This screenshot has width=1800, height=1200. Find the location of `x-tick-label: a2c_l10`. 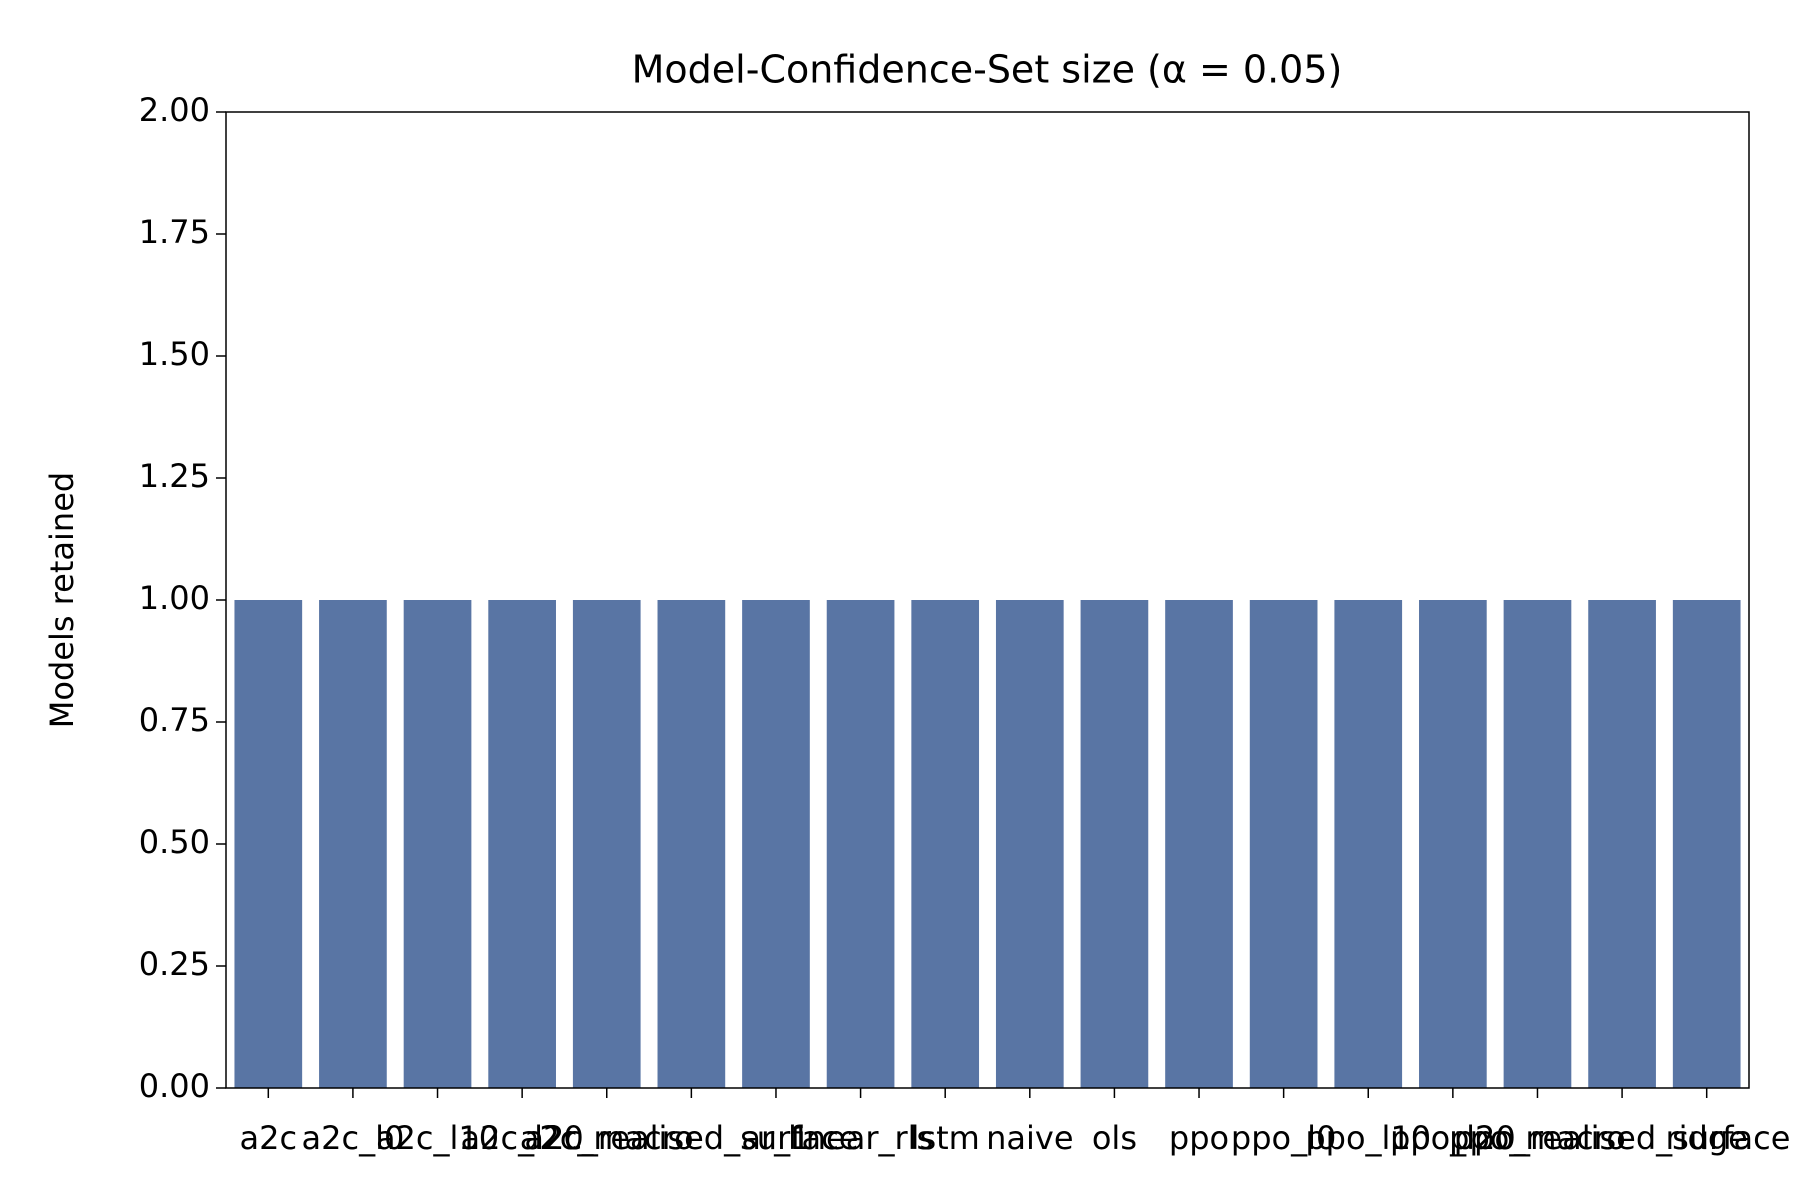

x-tick-label: a2c_l10 is located at coordinates (437, 1138).